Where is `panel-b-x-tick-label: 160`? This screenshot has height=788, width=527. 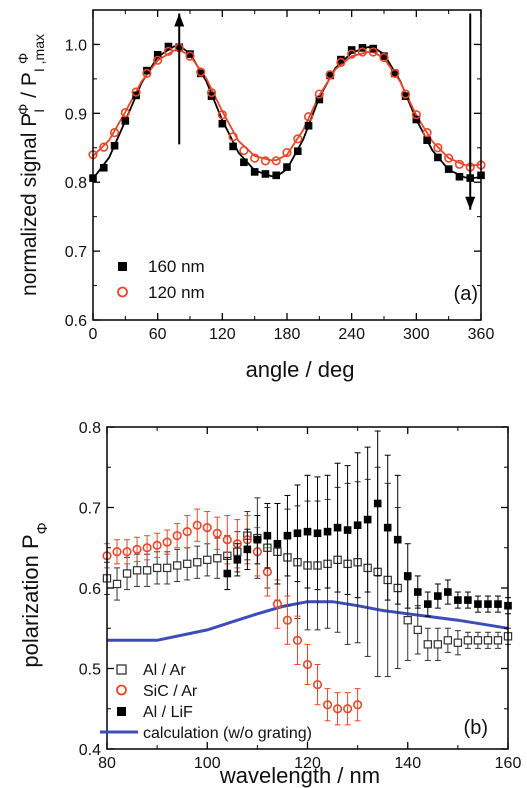 panel-b-x-tick-label: 160 is located at coordinates (508, 763).